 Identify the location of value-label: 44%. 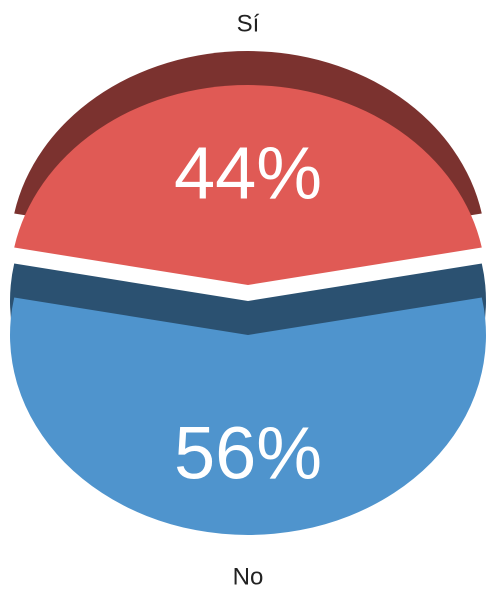
(248, 173).